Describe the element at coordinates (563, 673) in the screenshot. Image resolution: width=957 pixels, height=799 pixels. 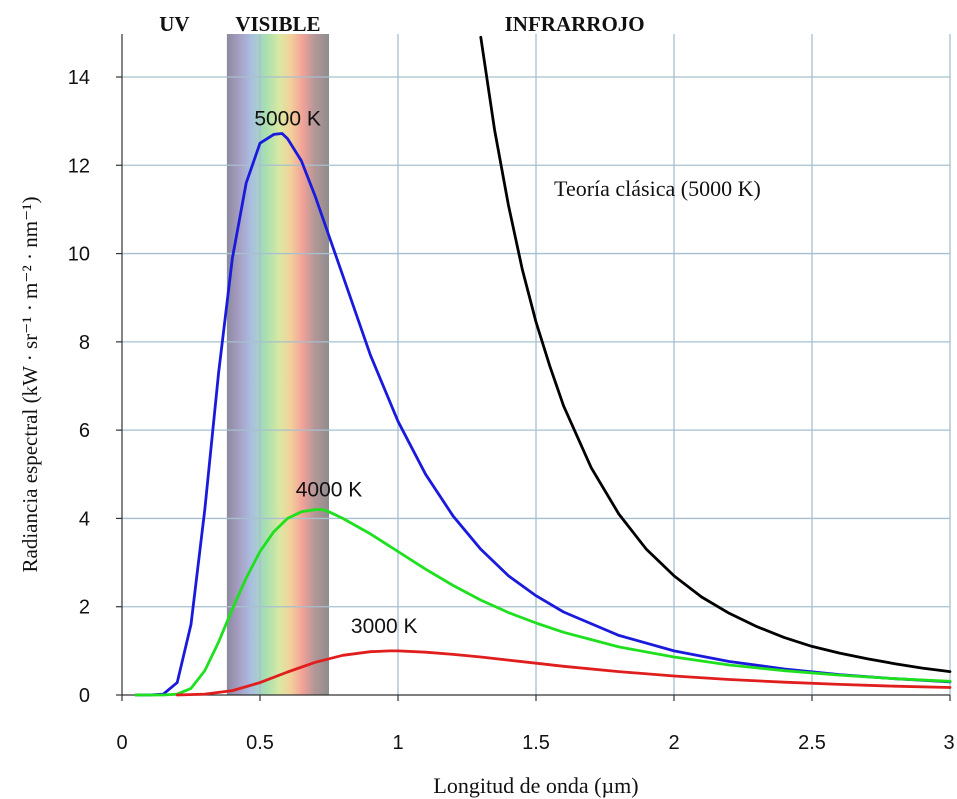
I see `series-line` at that location.